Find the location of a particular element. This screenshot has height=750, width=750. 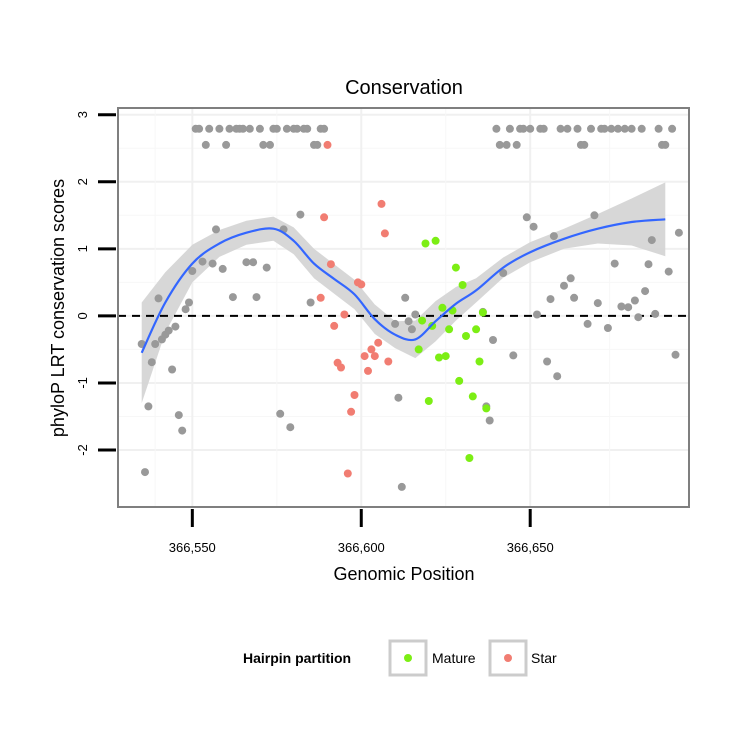

chart-title: Conservation is located at coordinates (404, 88).